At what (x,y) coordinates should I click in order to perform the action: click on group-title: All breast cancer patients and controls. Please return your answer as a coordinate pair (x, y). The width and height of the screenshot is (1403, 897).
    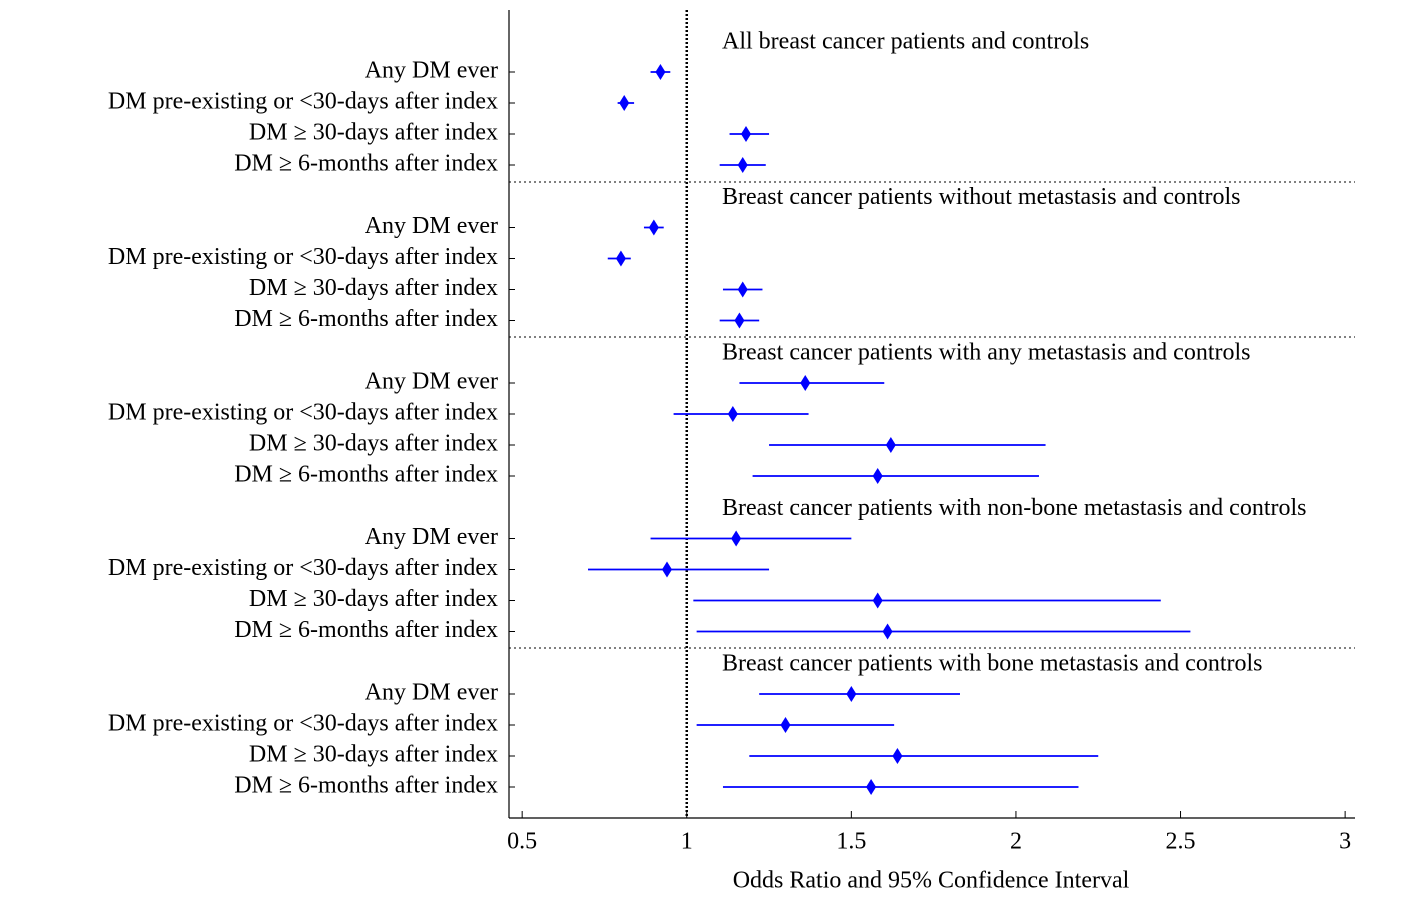
    Looking at the image, I should click on (905, 42).